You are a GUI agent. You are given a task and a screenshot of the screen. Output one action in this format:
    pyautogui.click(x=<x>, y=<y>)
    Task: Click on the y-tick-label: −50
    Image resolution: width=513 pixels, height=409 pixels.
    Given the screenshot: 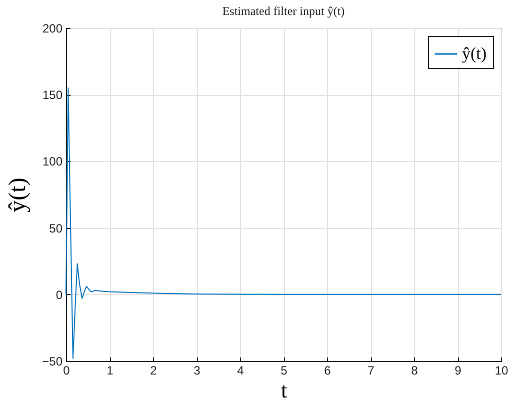 What is the action you would take?
    pyautogui.click(x=52, y=361)
    